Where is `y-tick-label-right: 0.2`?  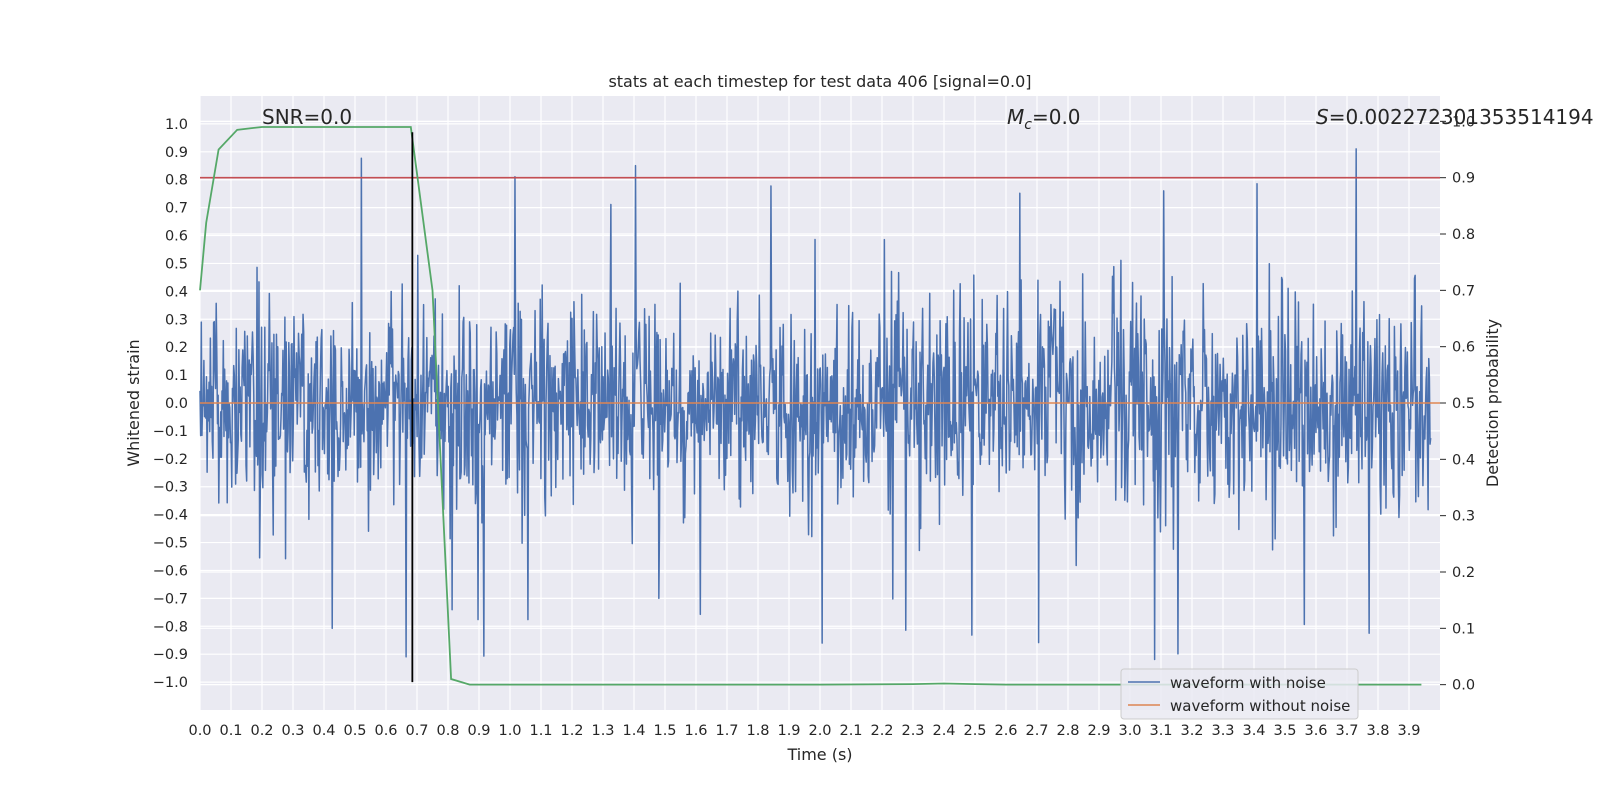 y-tick-label-right: 0.2 is located at coordinates (1463, 573).